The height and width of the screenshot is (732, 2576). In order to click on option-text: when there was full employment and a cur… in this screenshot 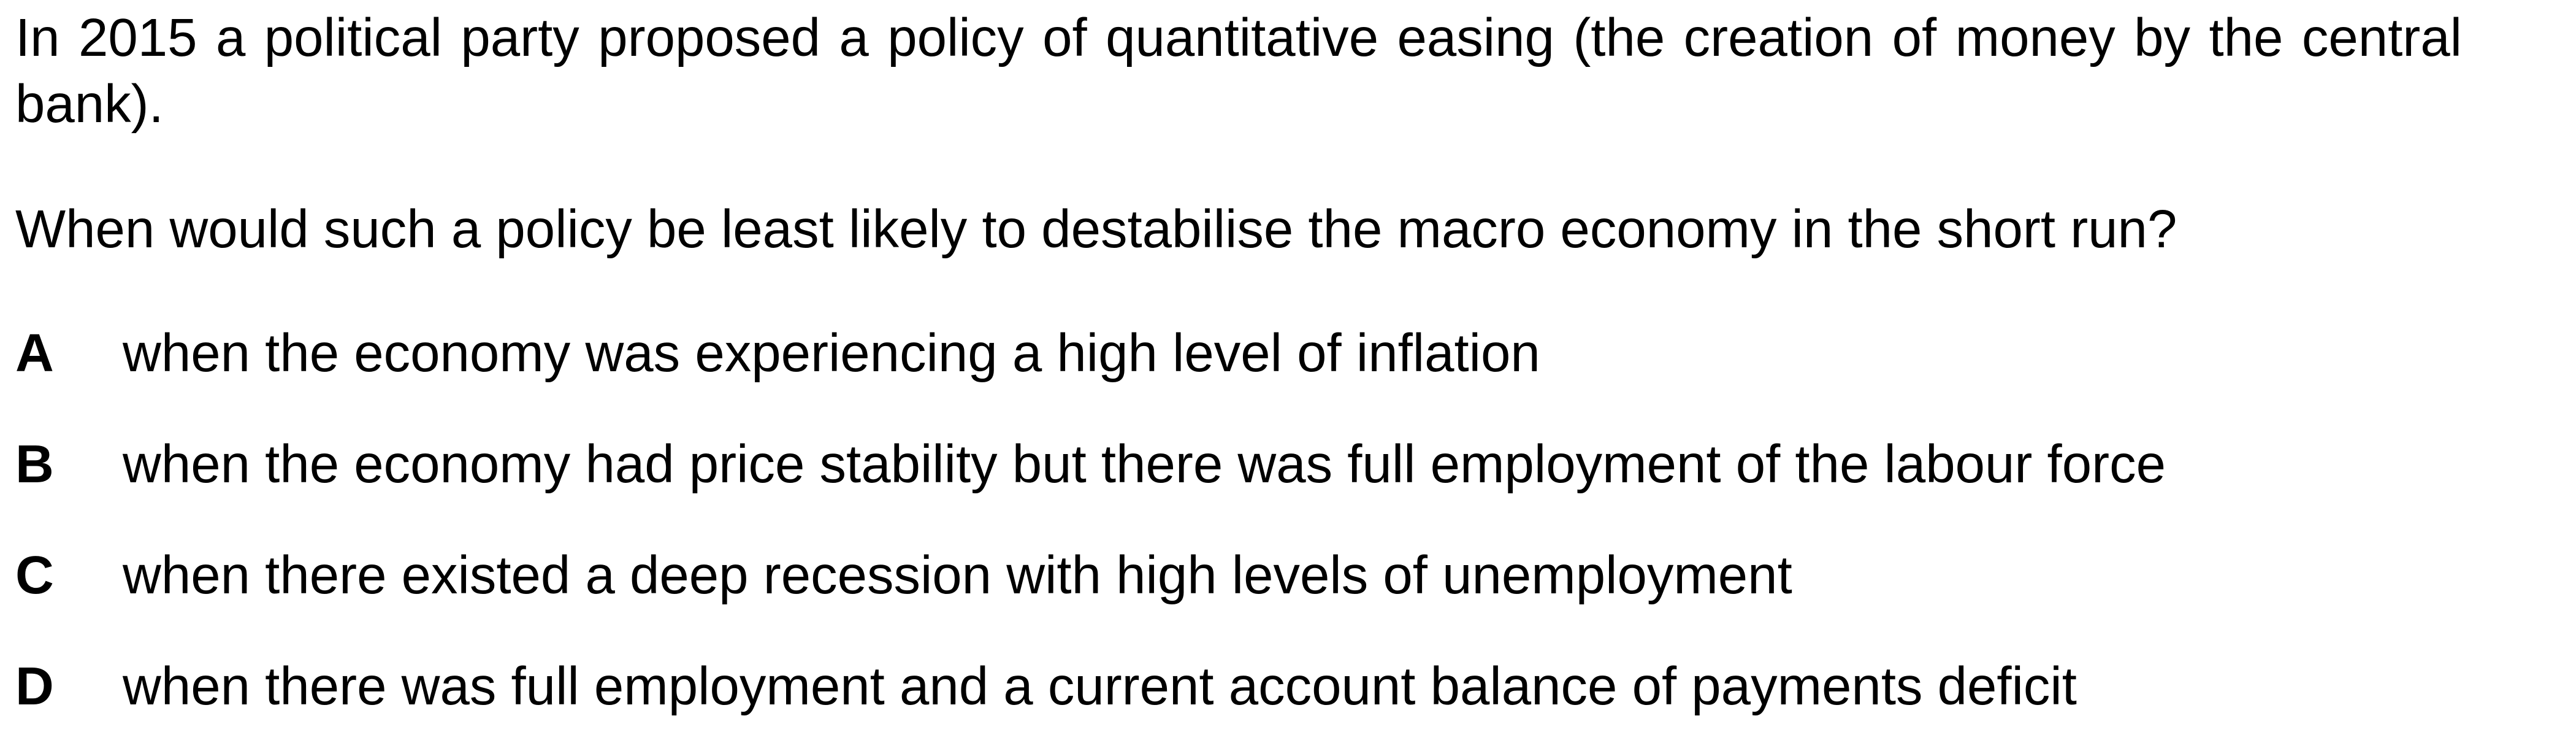, I will do `click(1100, 687)`.